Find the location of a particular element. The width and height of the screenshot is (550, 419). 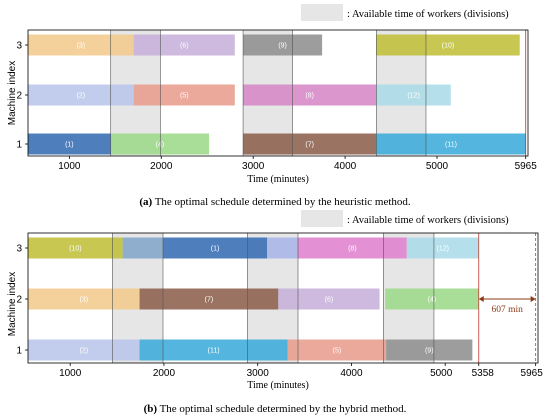

task-label-a-5: (2) is located at coordinates (81, 96).